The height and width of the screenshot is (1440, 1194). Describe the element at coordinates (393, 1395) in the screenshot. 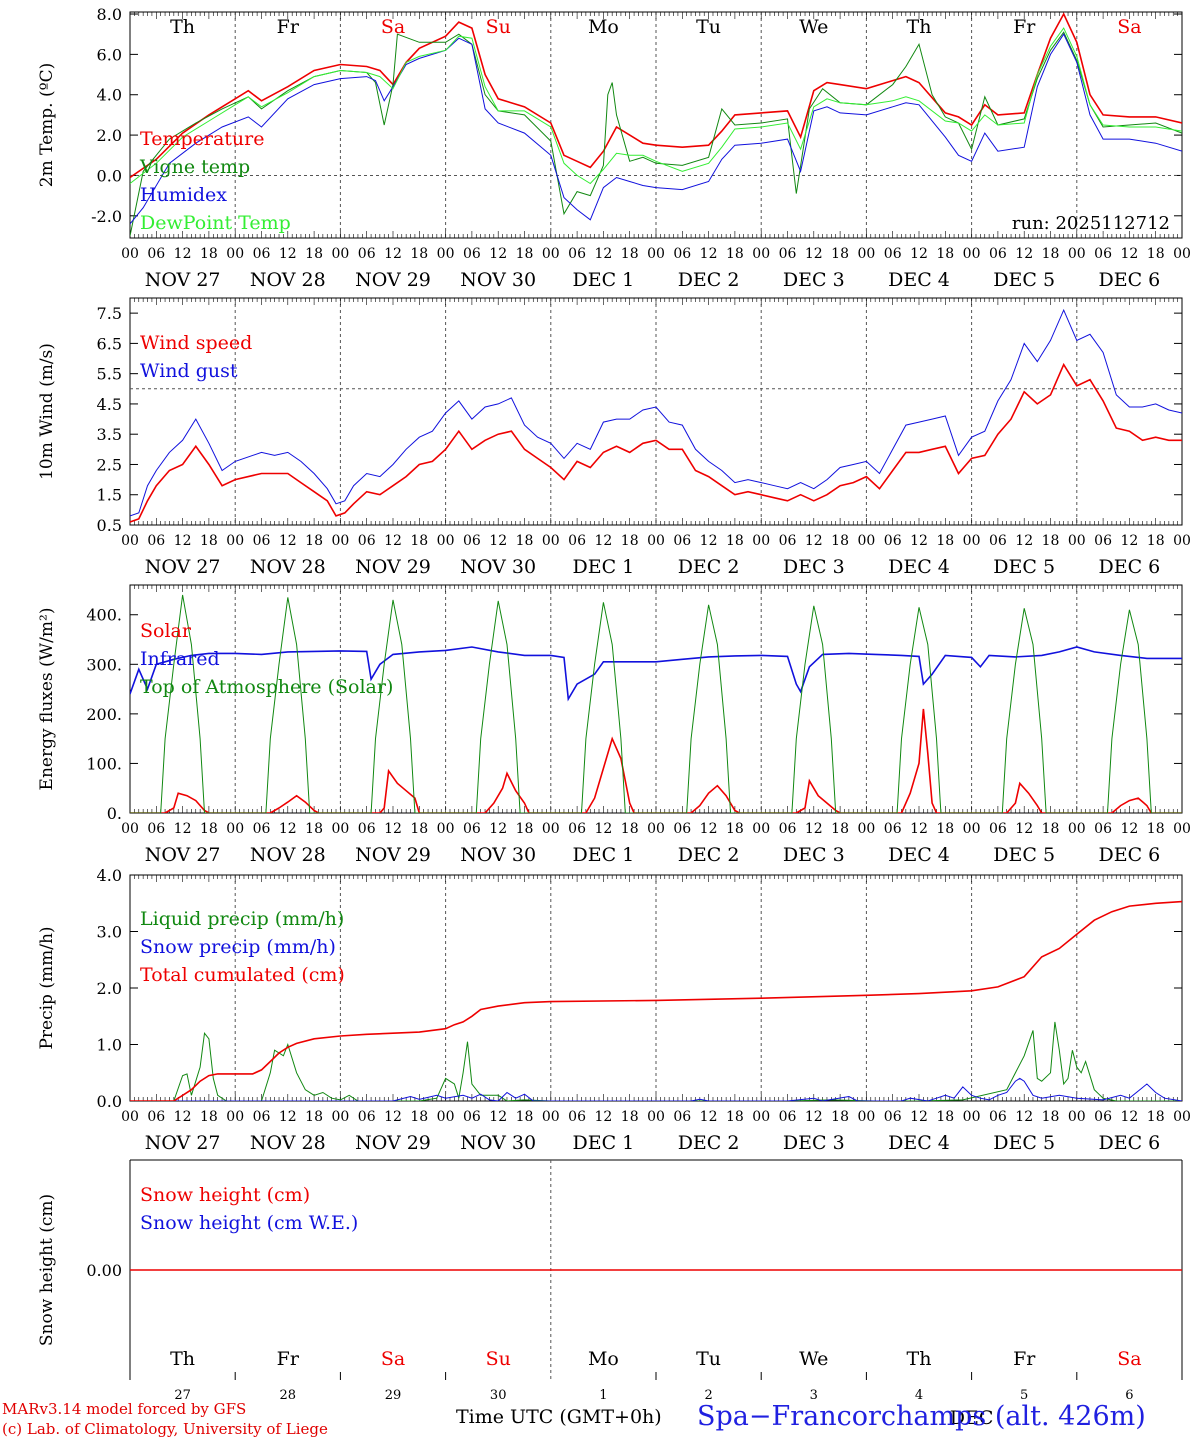

I see `day-number-label: 29` at that location.